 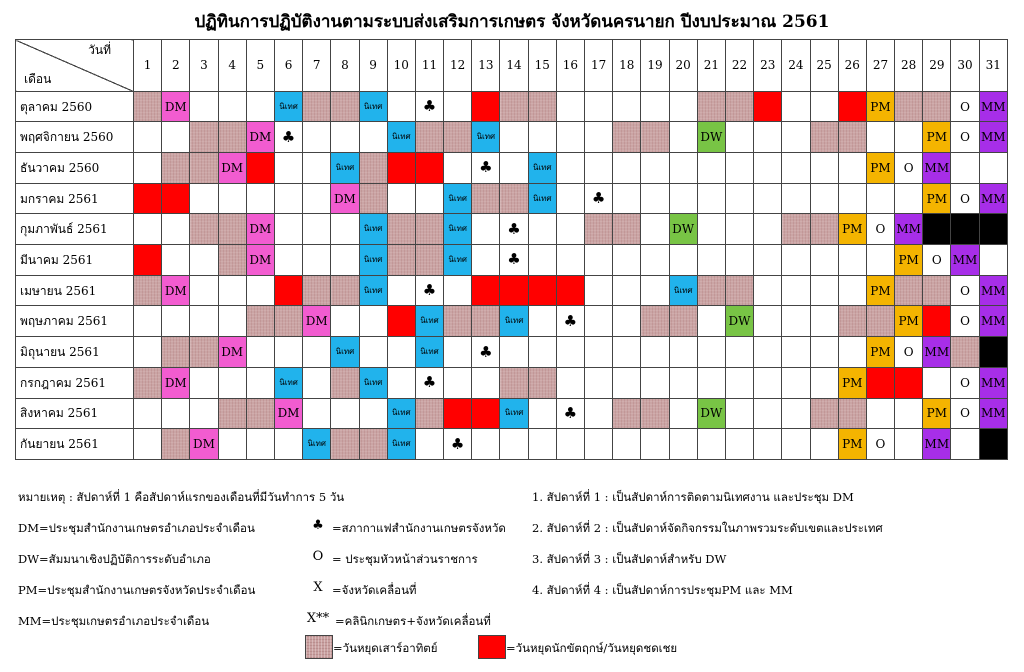 I want to click on day-header: 25, so click(x=824, y=65).